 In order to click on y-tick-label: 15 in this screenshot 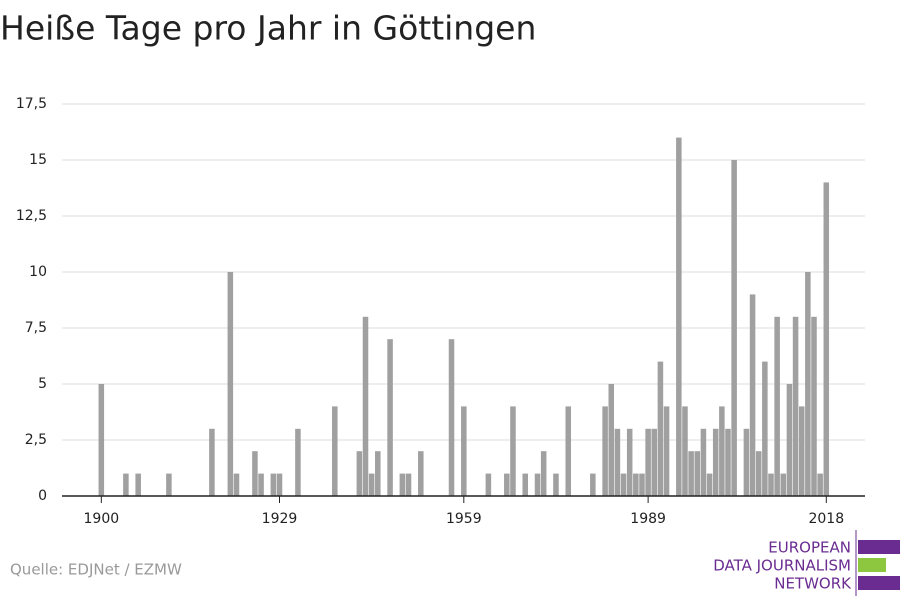, I will do `click(38, 160)`.